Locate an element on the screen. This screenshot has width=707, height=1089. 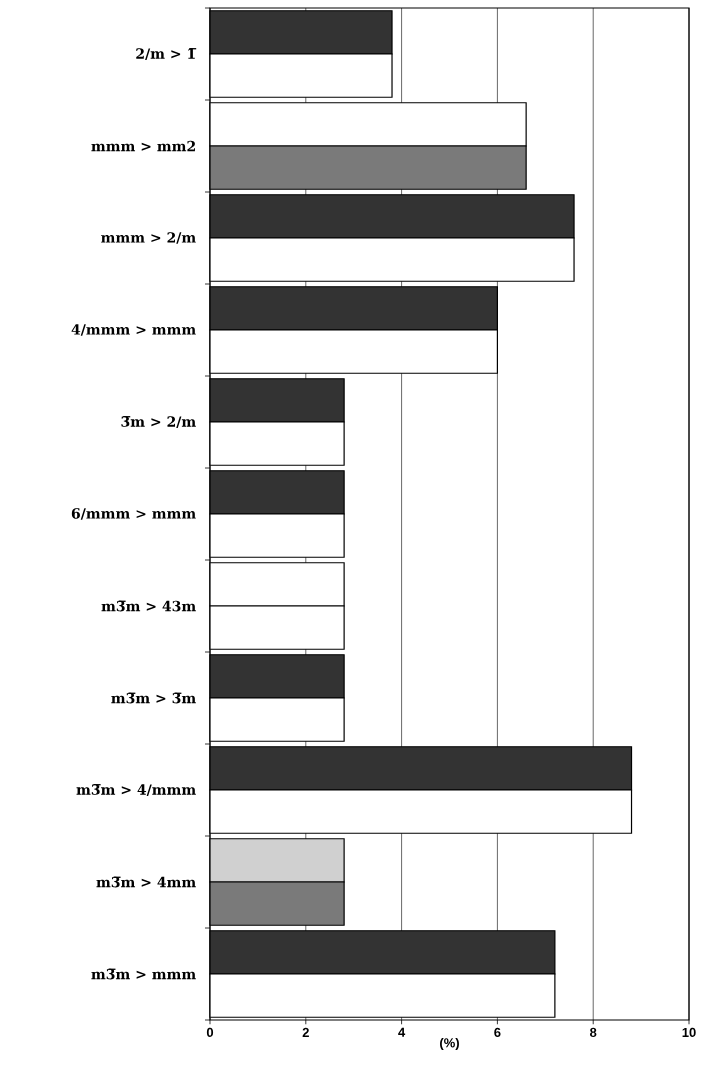
y-tick-label: m3̅m > 43m is located at coordinates (148, 606).